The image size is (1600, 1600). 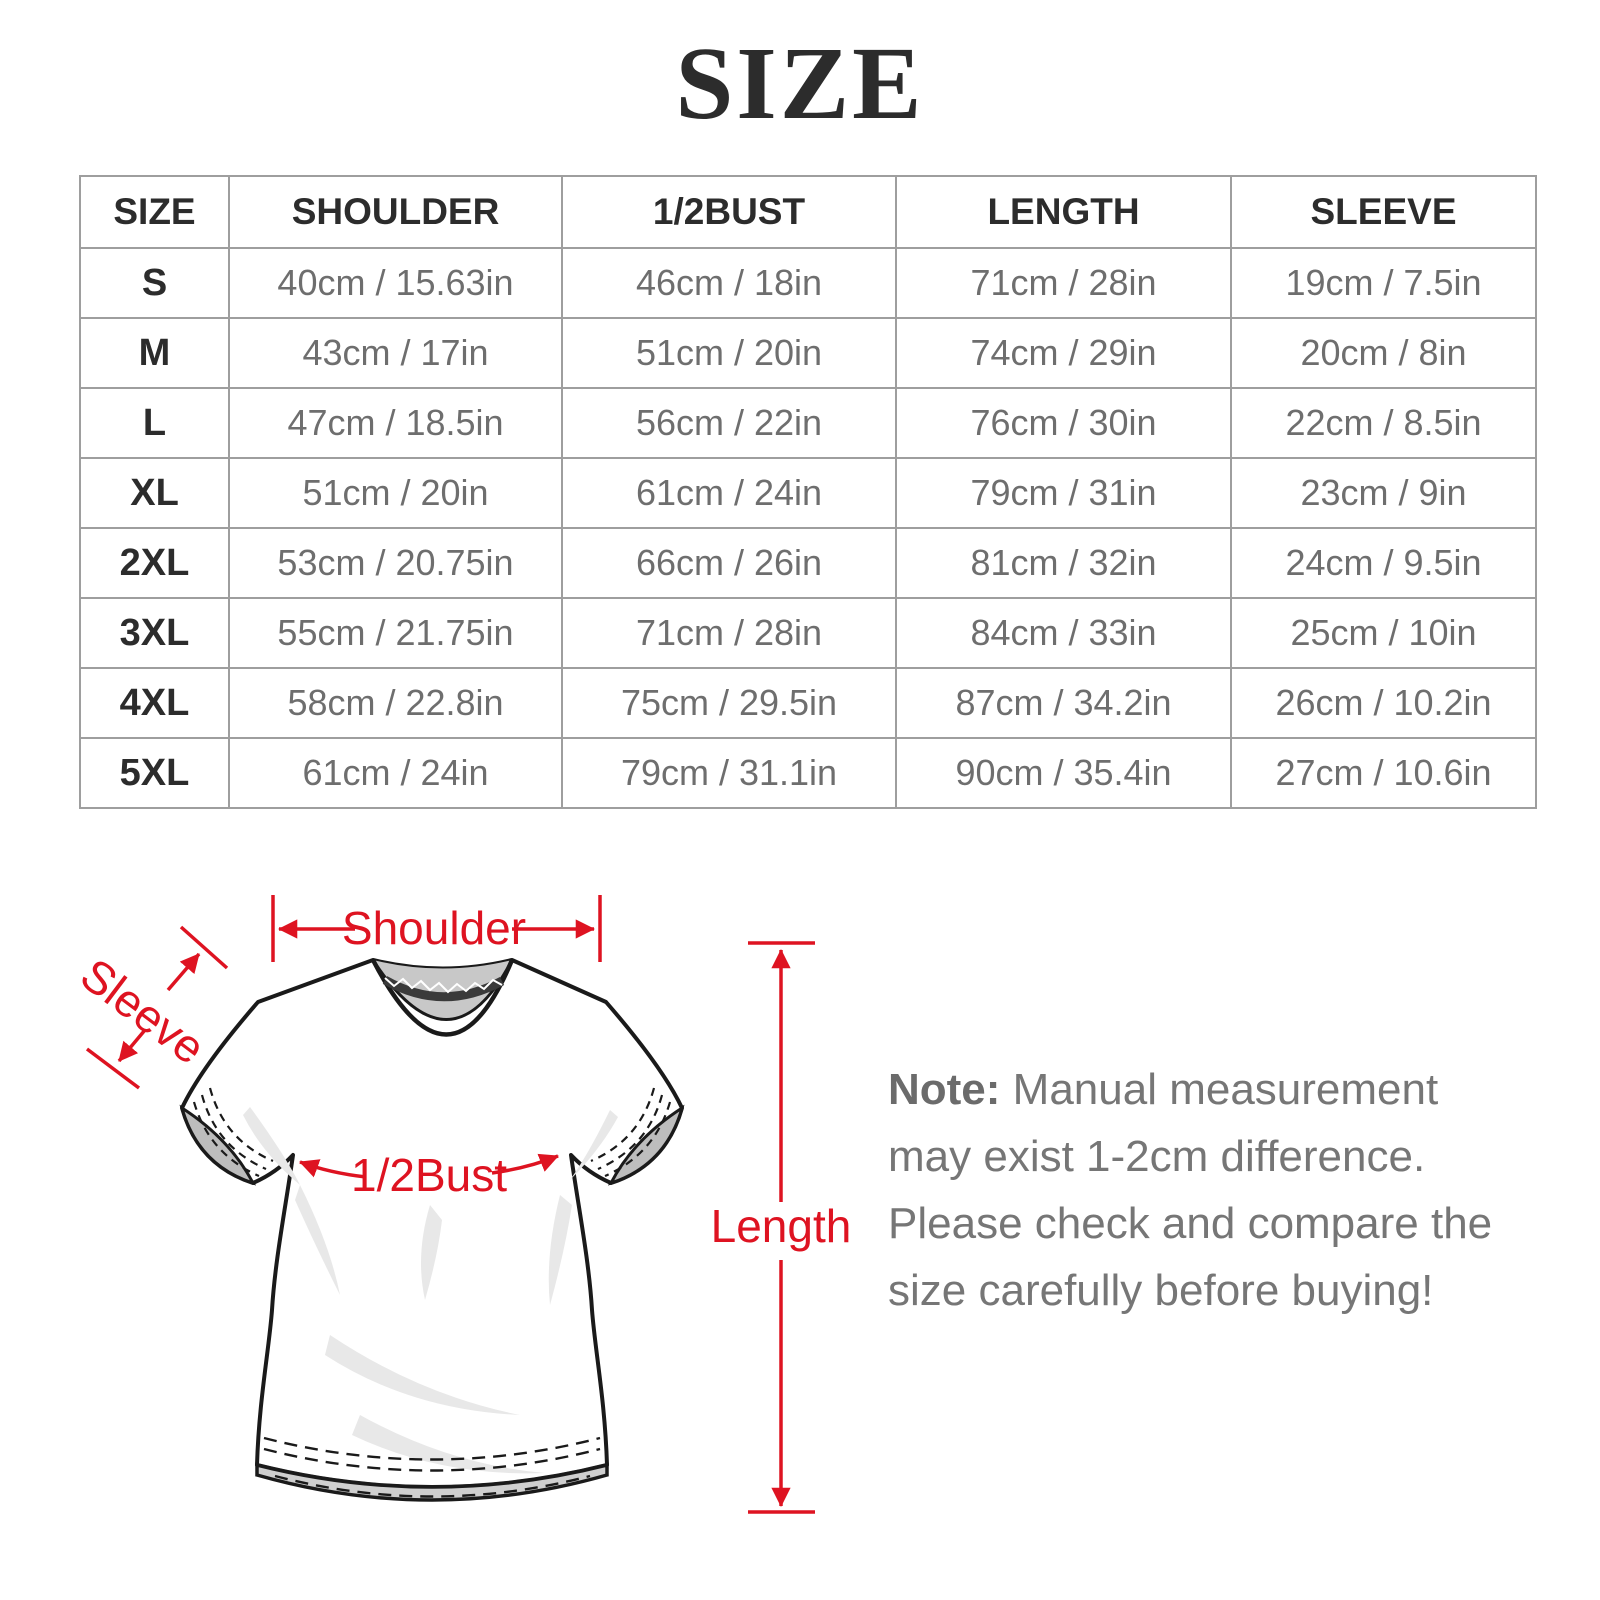 What do you see at coordinates (729, 493) in the screenshot?
I see `cell-bust: 61cm / 24in` at bounding box center [729, 493].